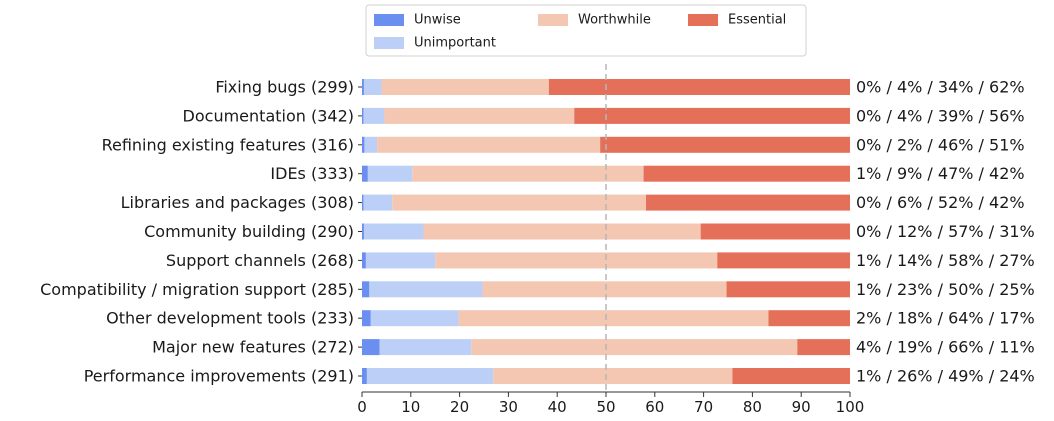 The image size is (1054, 421). I want to click on bar-value-label: 1% / 14% / 58% / 27%, so click(945, 260).